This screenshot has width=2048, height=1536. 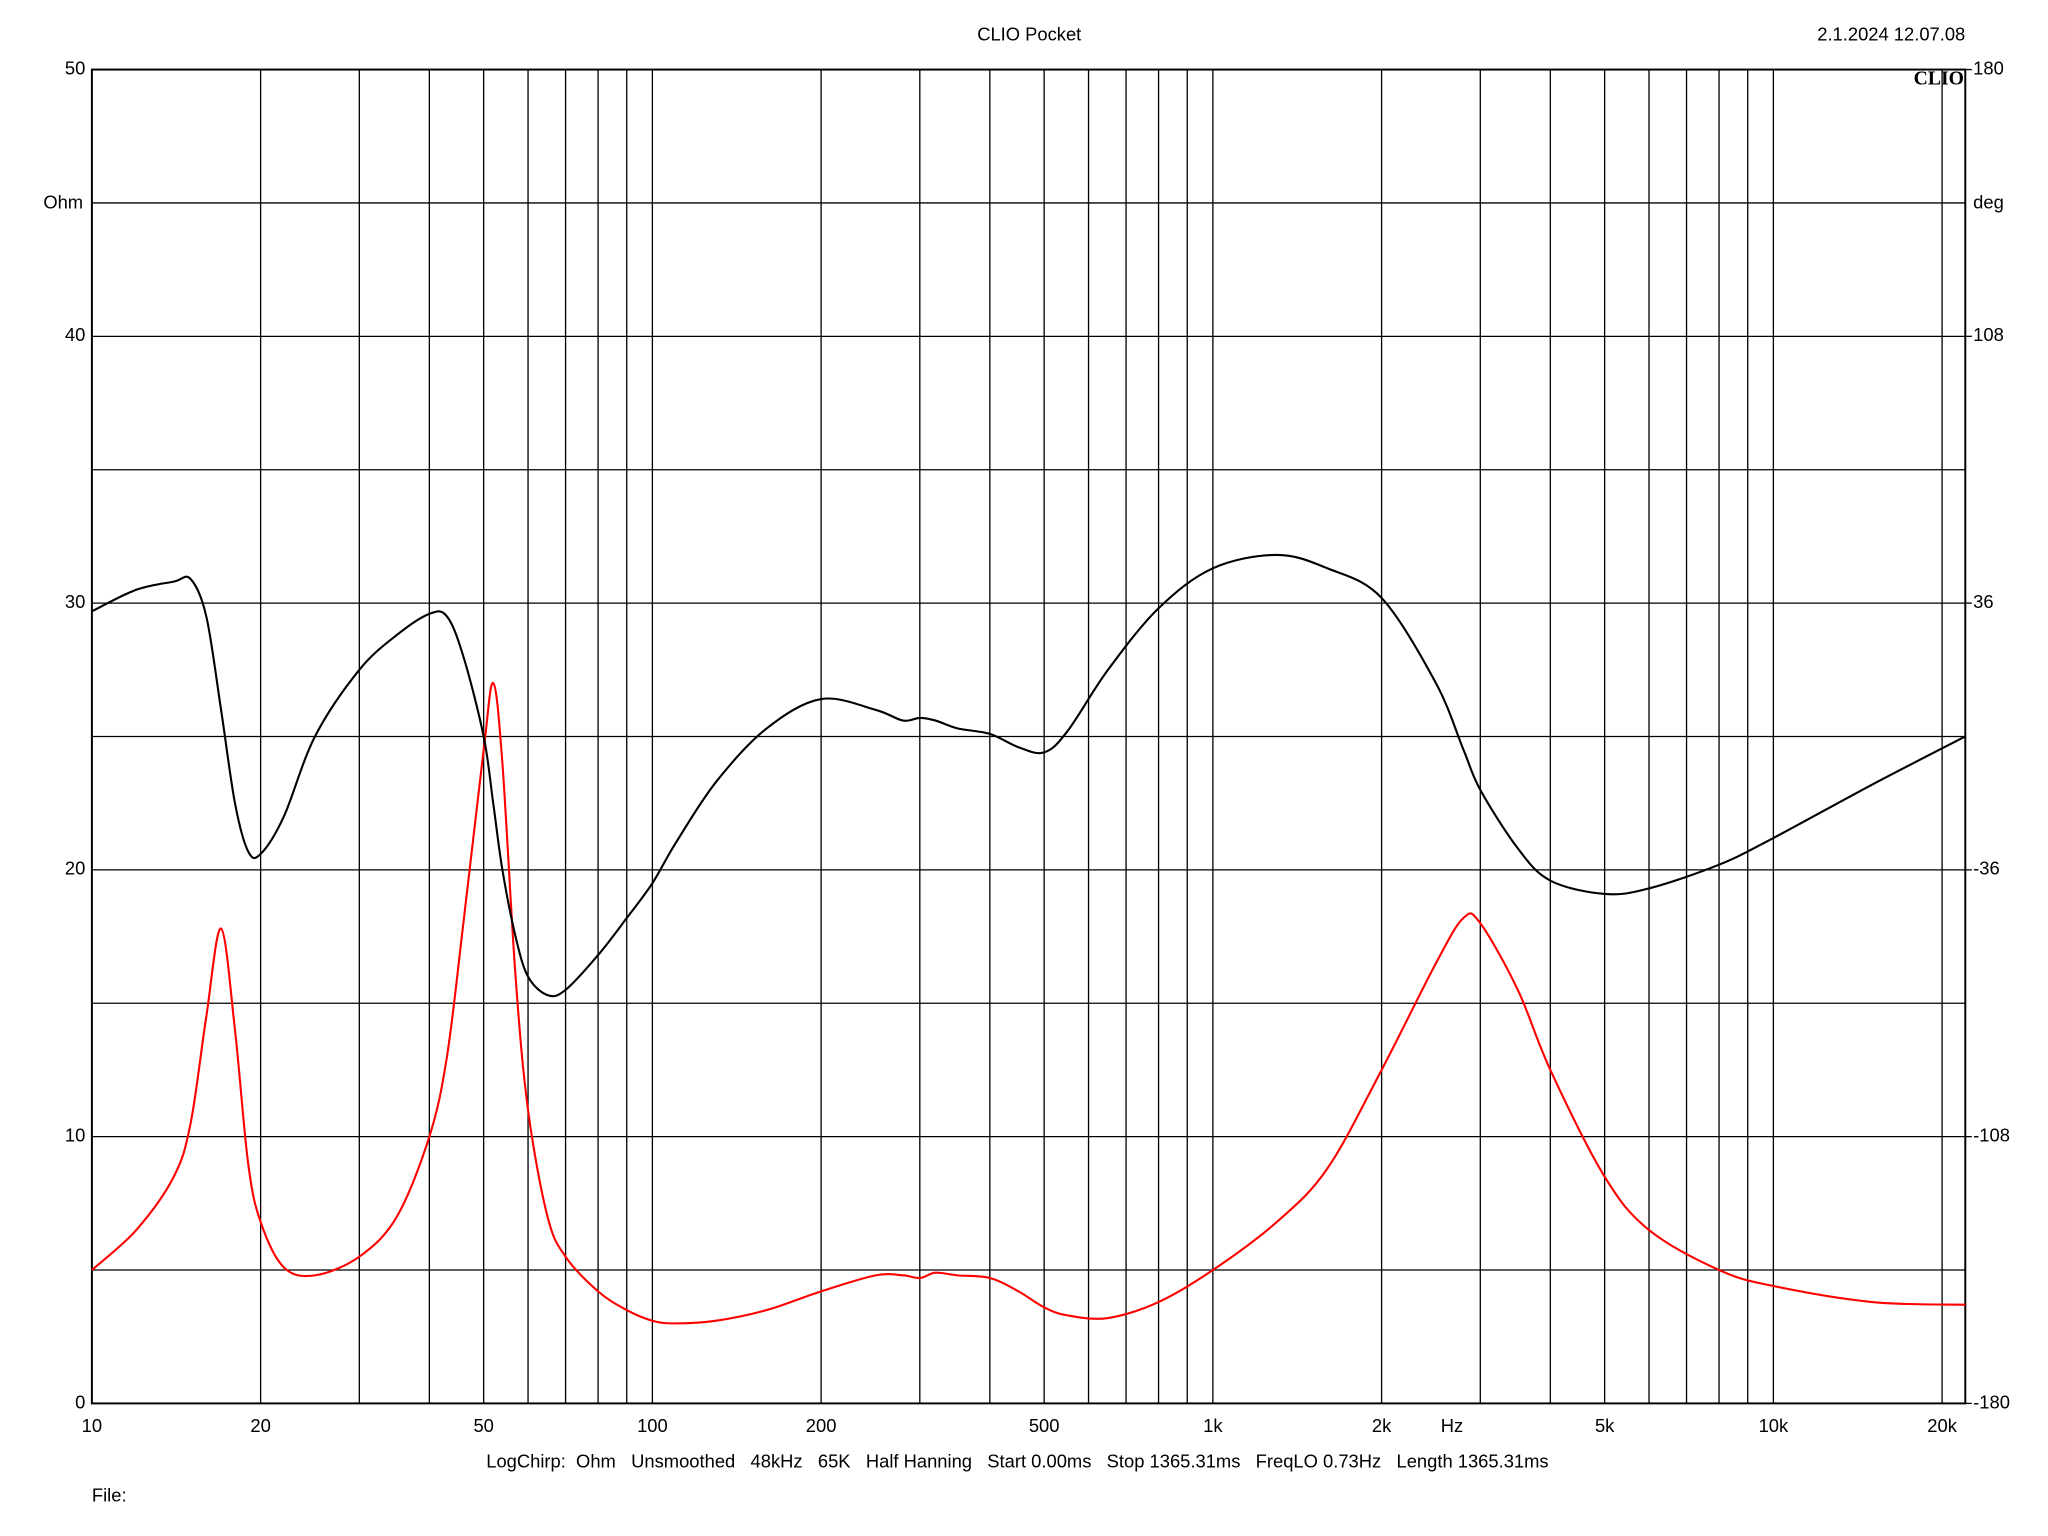 I want to click on x-tick-label: 10k, so click(x=1774, y=1425).